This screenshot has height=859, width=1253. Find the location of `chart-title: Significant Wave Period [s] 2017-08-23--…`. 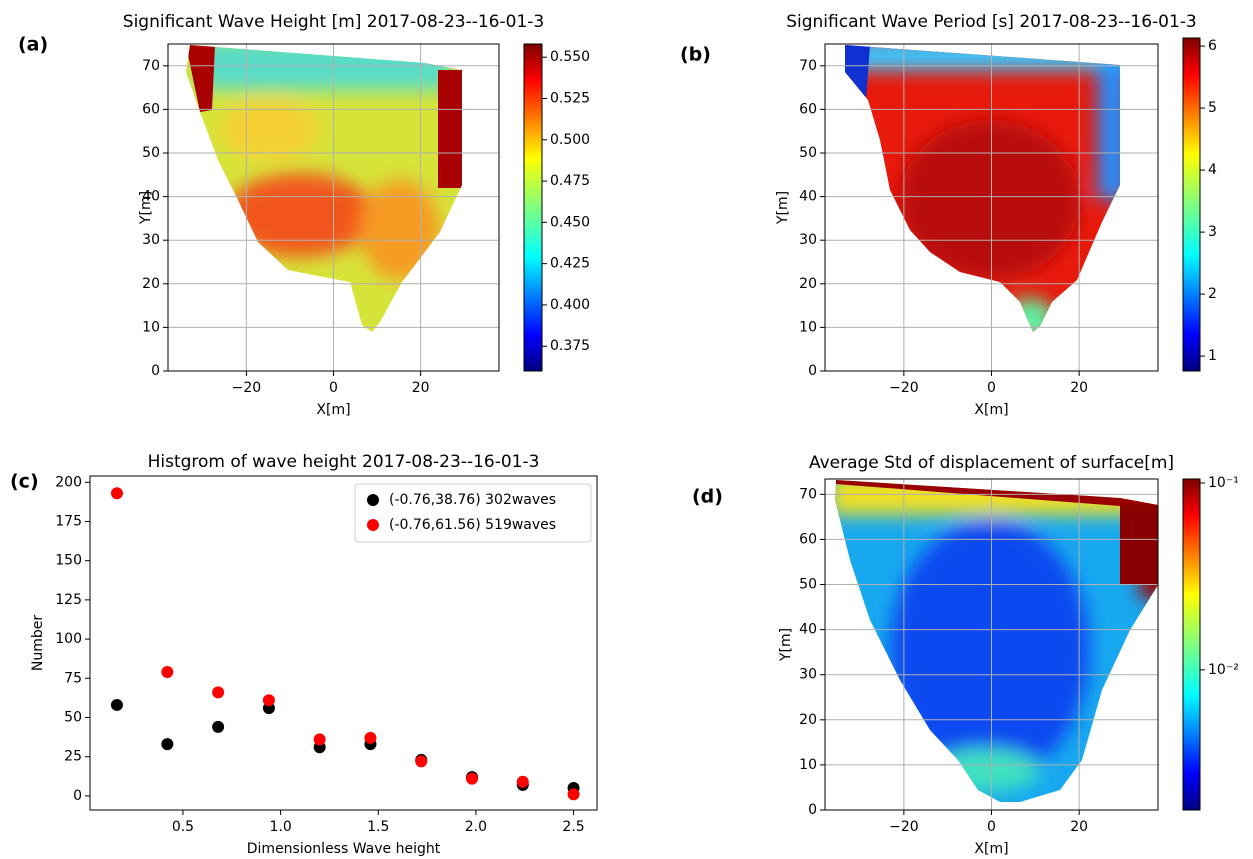

chart-title: Significant Wave Period [s] 2017-08-23--… is located at coordinates (991, 22).